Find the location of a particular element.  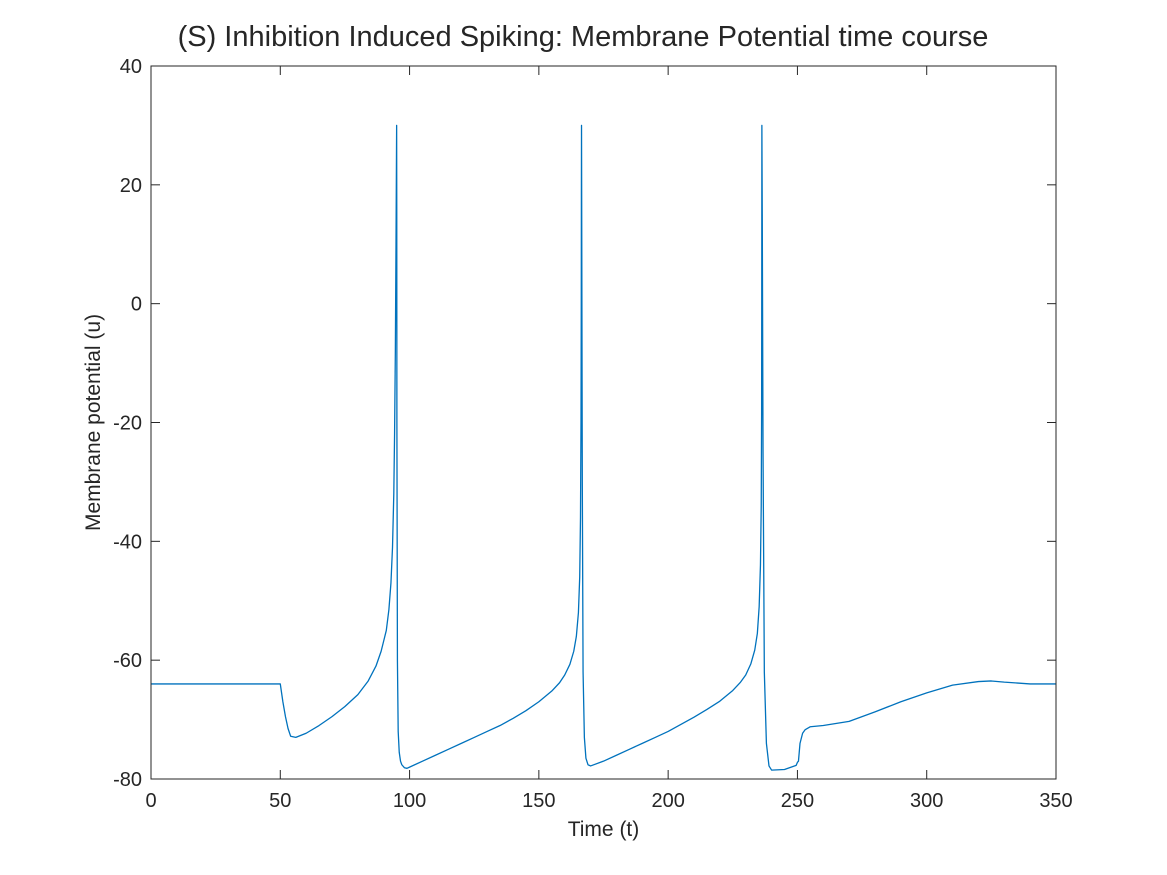

y-tick-label: 20 is located at coordinates (131, 186).